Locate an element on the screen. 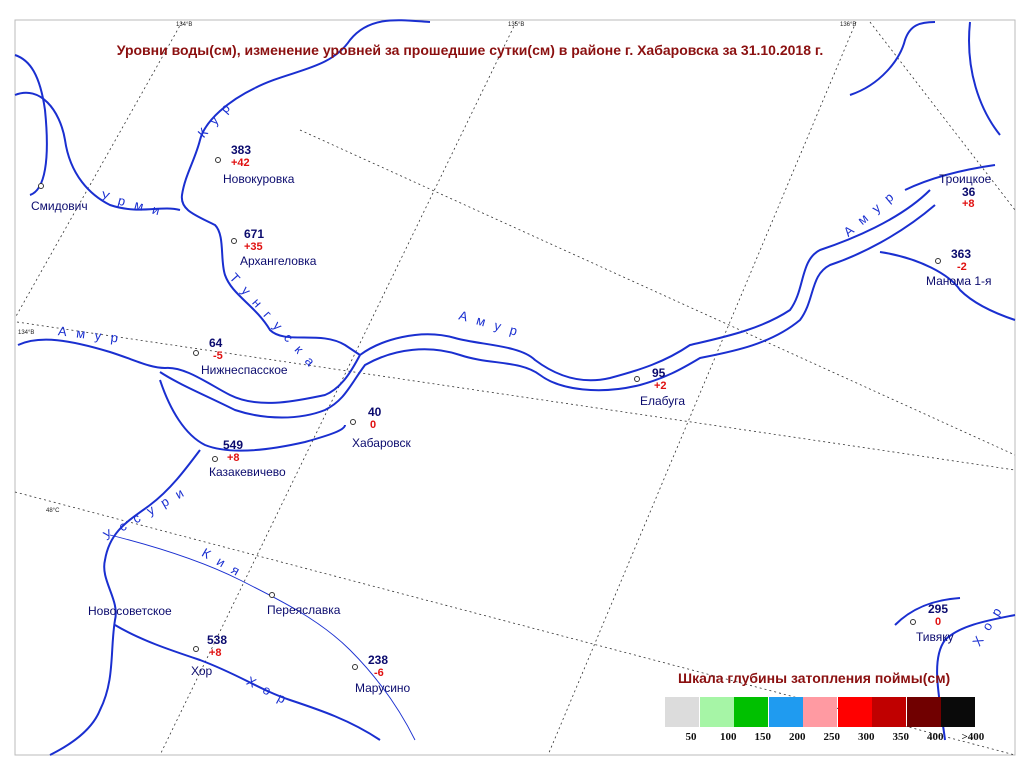 The image size is (1030, 765). legend-tick-label: 200 is located at coordinates (797, 737).